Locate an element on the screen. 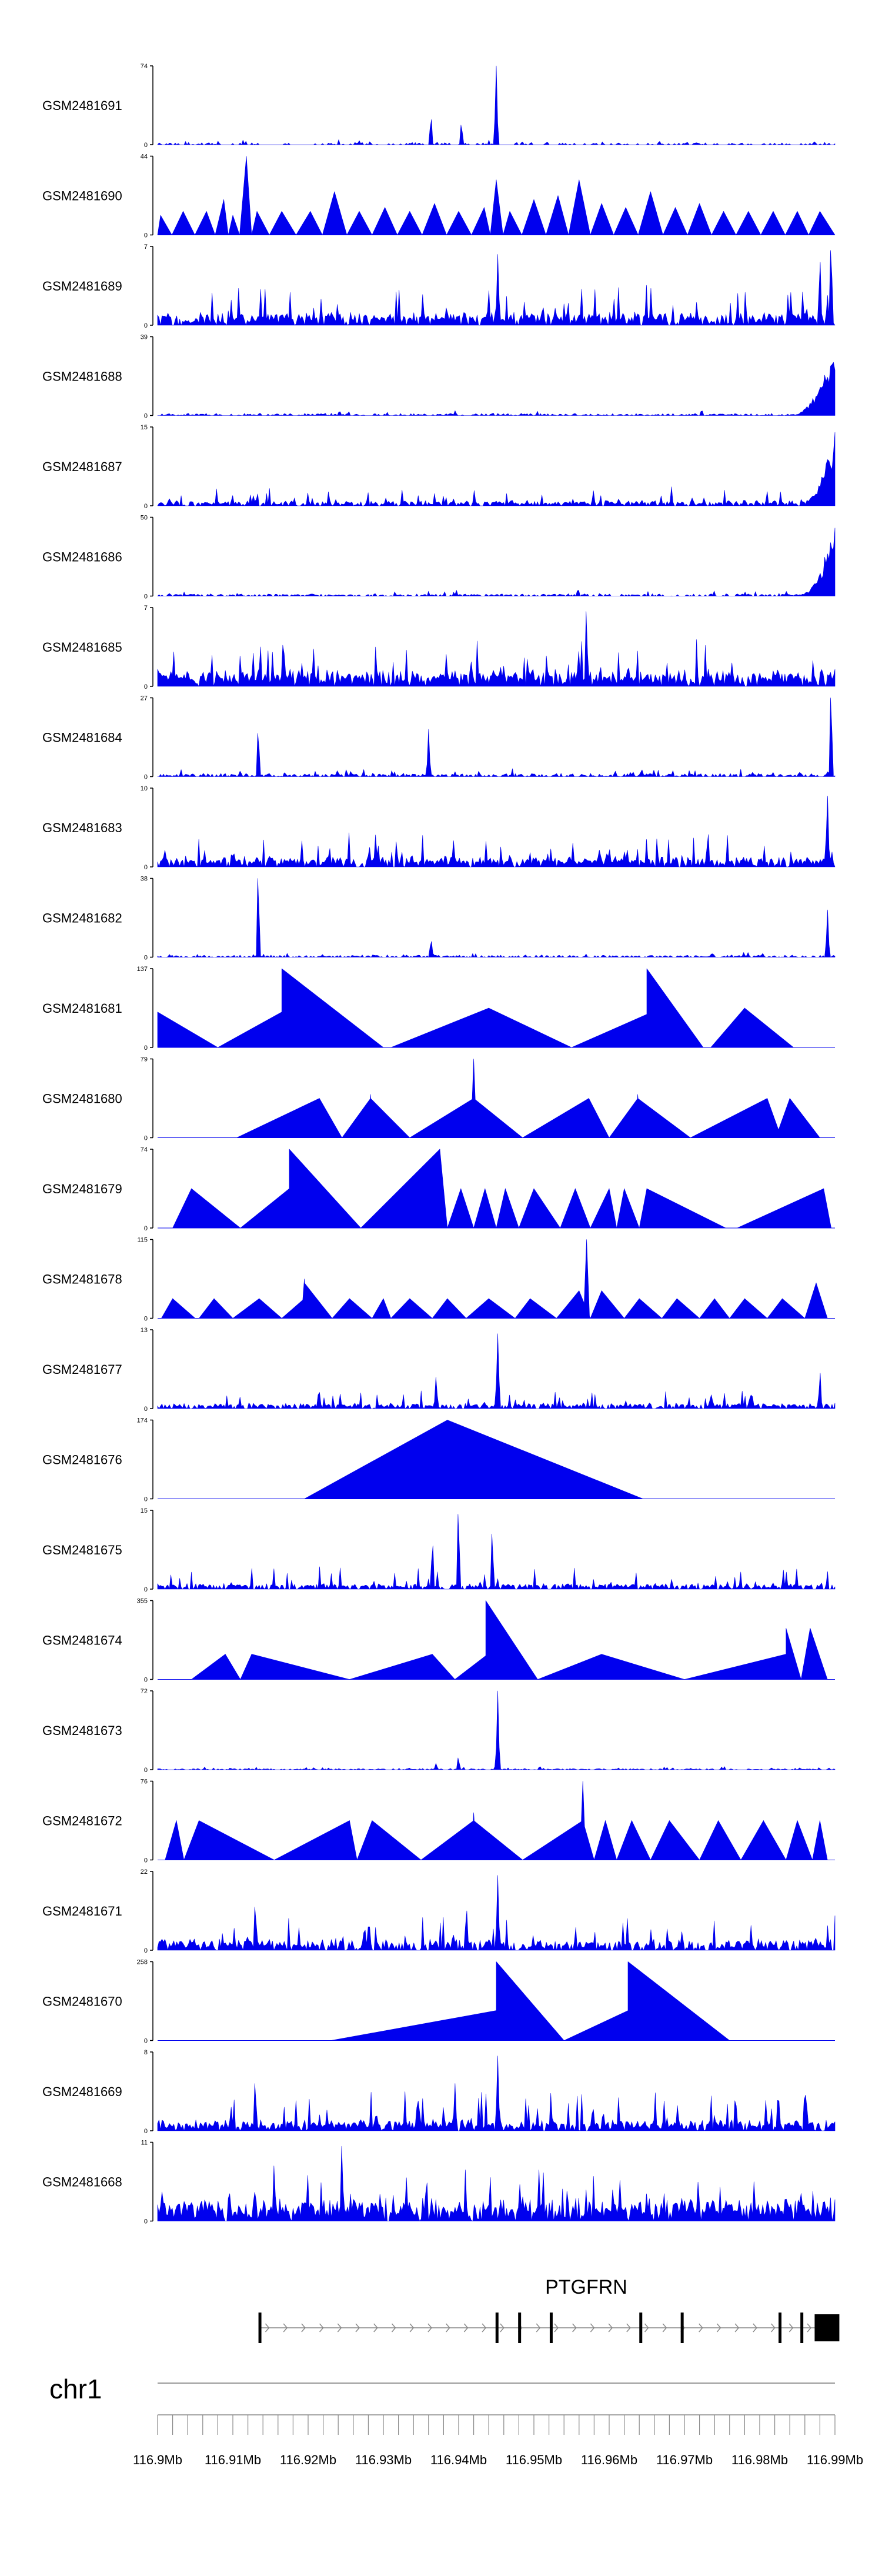 The height and width of the screenshot is (2576, 882). y-max-label: 10 is located at coordinates (144, 788).